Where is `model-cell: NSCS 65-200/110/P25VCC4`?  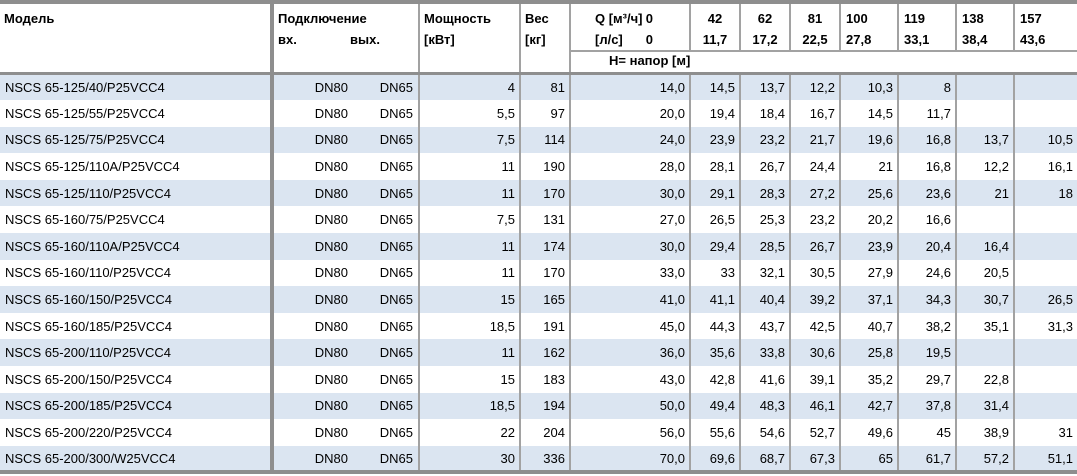 model-cell: NSCS 65-200/110/P25VCC4 is located at coordinates (137, 353).